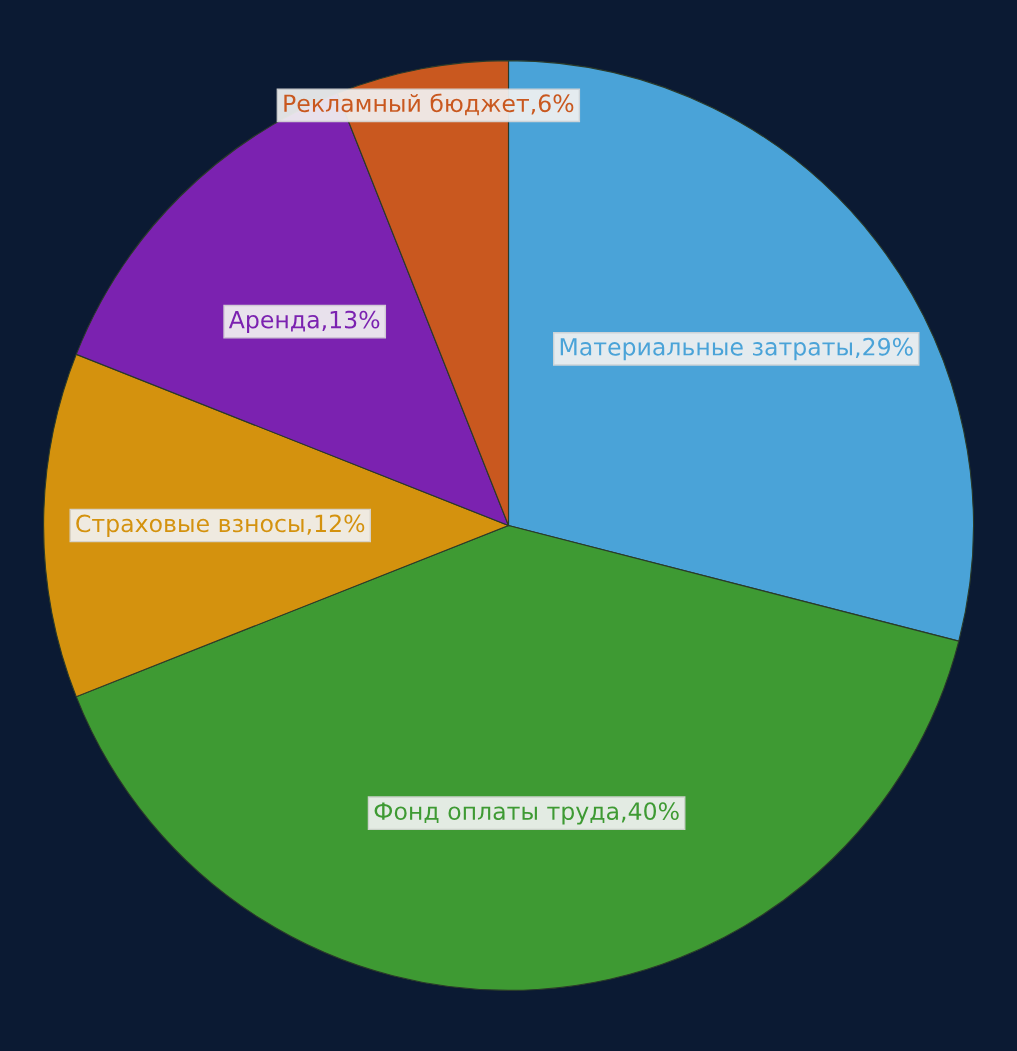  Describe the element at coordinates (736, 349) in the screenshot. I see `slice-label: Материальные затраты,29%` at that location.